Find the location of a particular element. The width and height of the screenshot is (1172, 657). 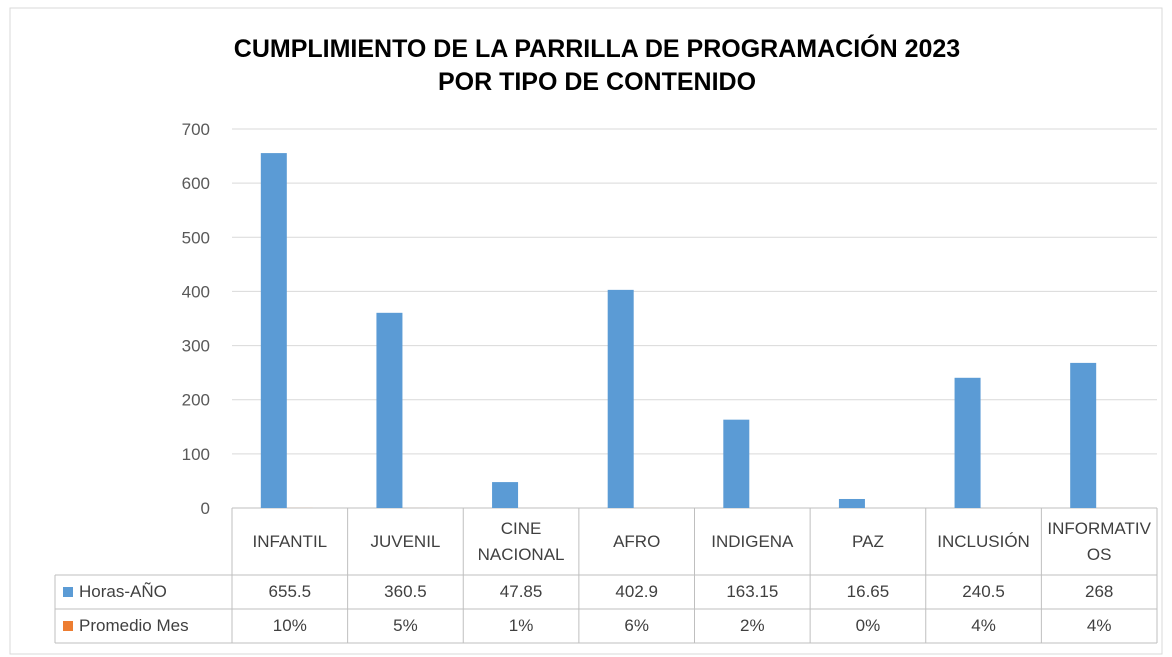

data-label: 5% is located at coordinates (405, 625).